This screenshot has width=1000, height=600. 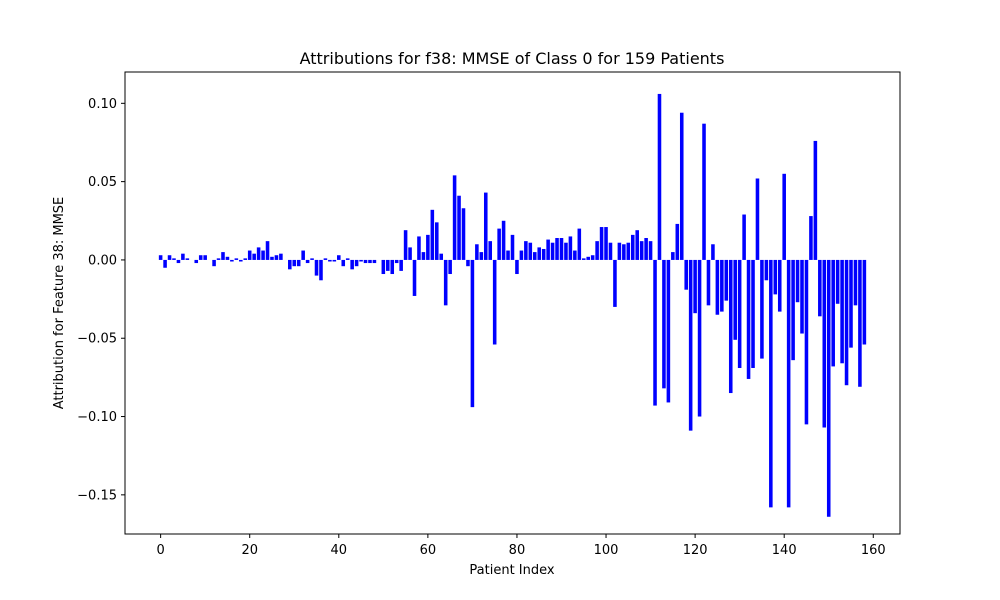 What do you see at coordinates (102, 260) in the screenshot?
I see `y-tick-label: 0.00` at bounding box center [102, 260].